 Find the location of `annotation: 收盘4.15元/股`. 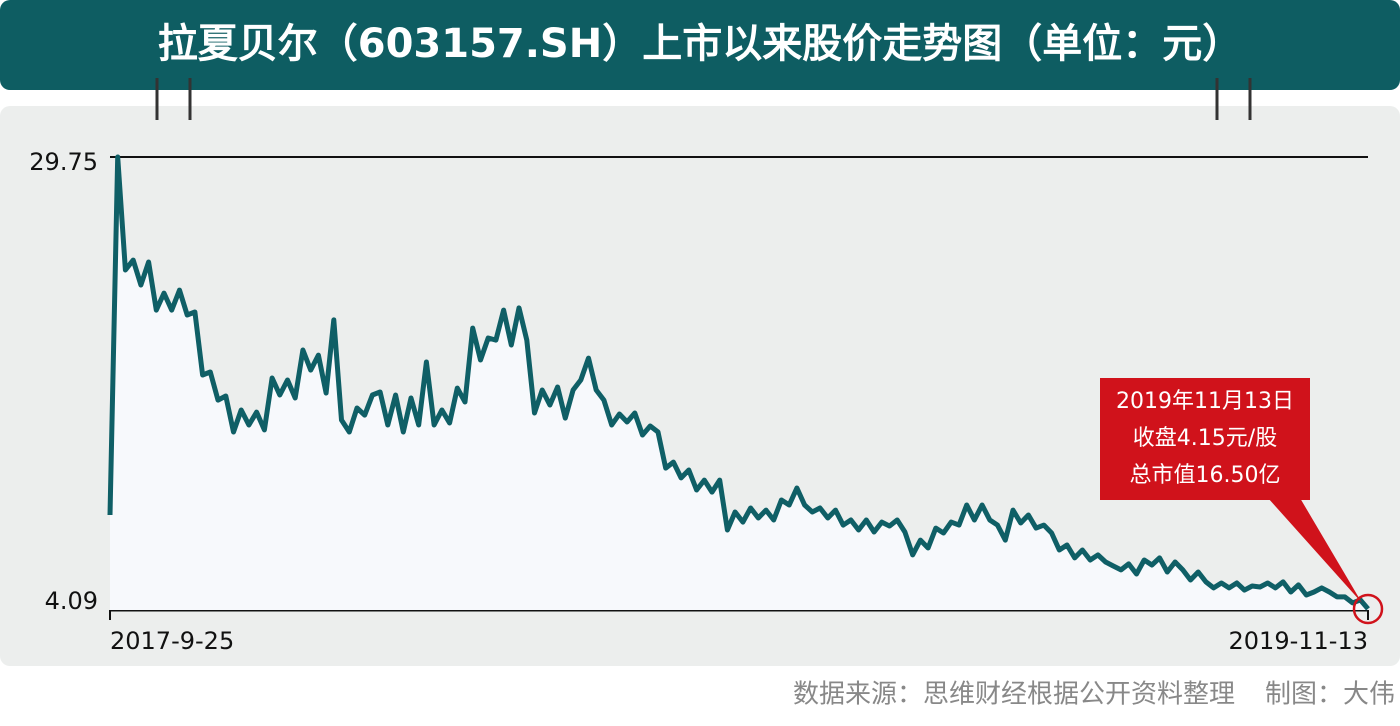

annotation: 收盘4.15元/股 is located at coordinates (1205, 438).